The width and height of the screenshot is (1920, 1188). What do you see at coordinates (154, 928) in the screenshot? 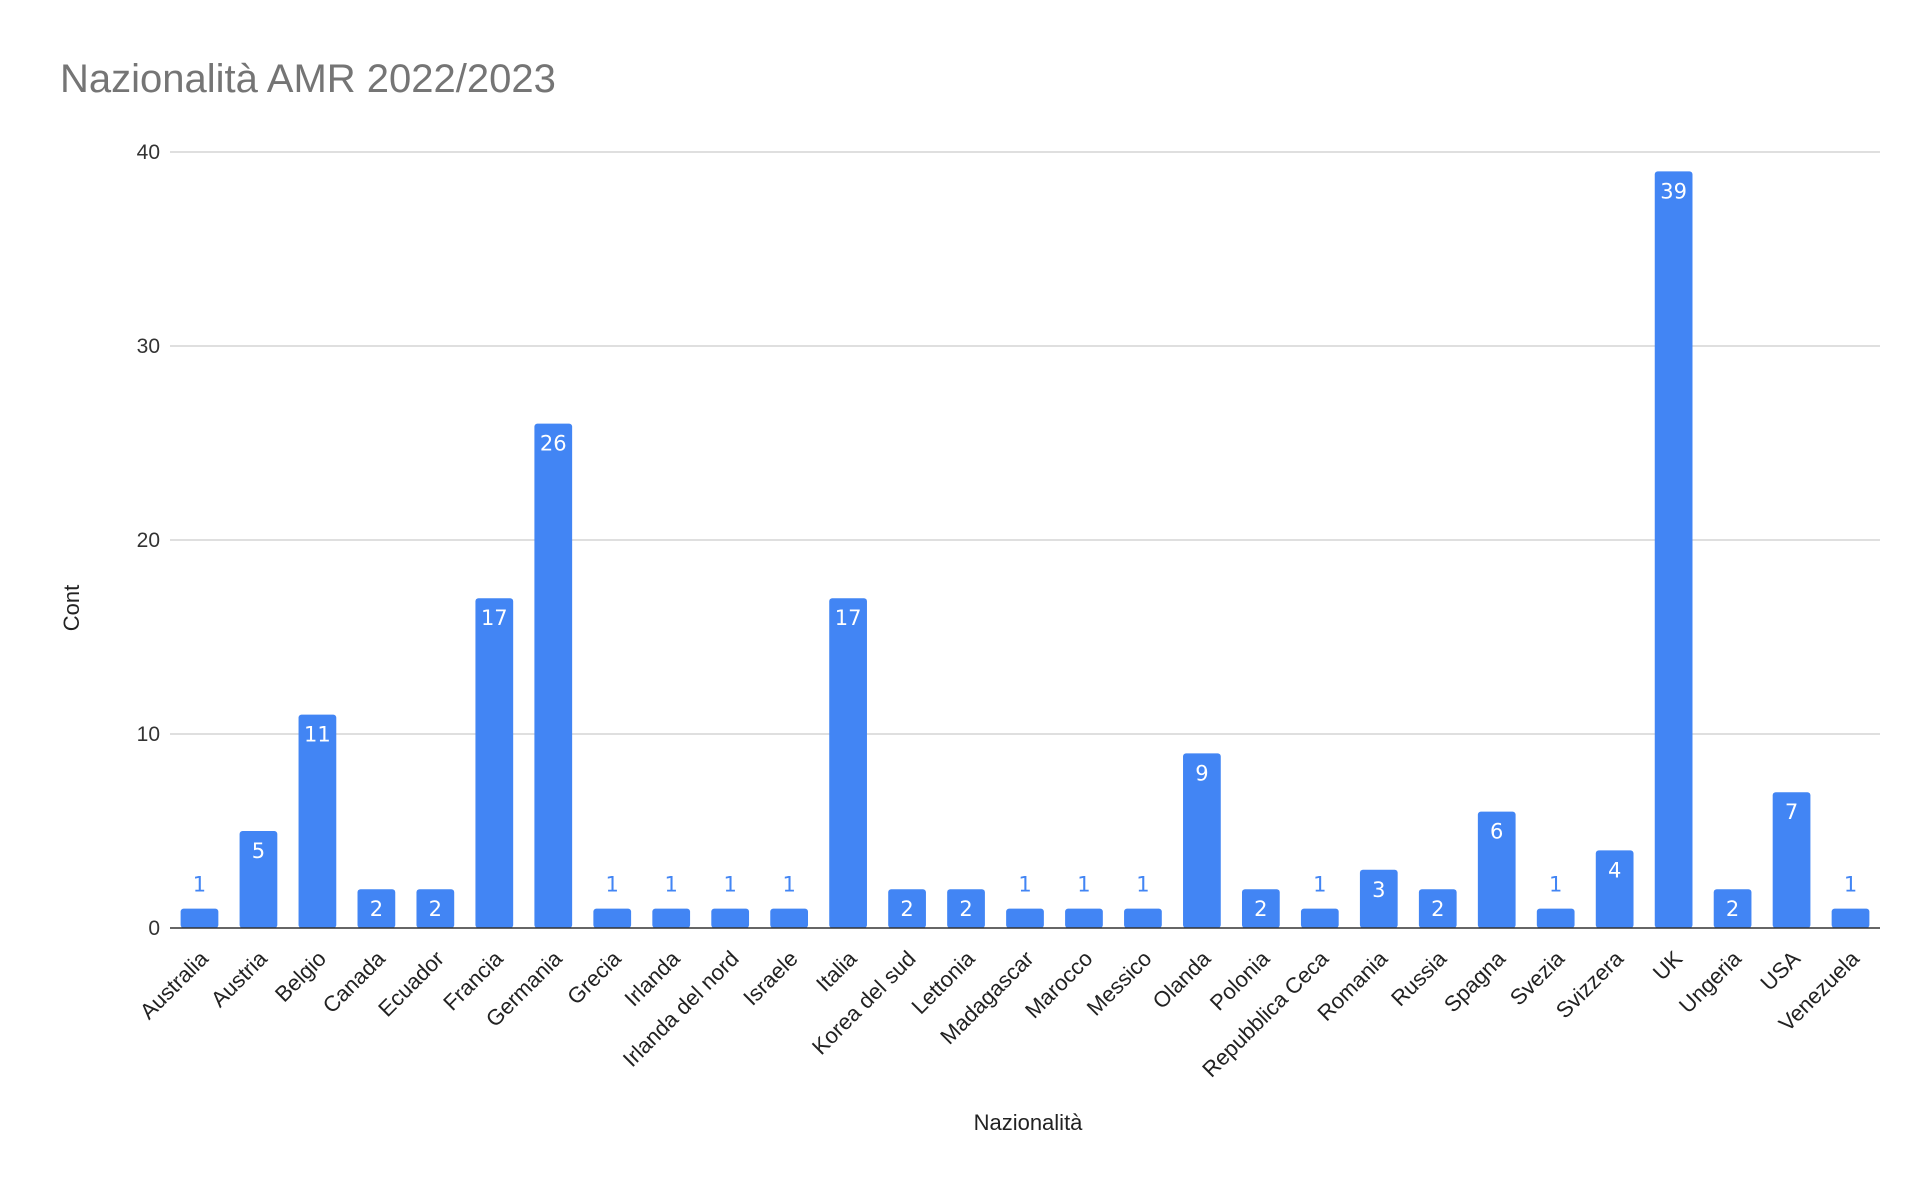
I see `y-tick-label: 0` at bounding box center [154, 928].